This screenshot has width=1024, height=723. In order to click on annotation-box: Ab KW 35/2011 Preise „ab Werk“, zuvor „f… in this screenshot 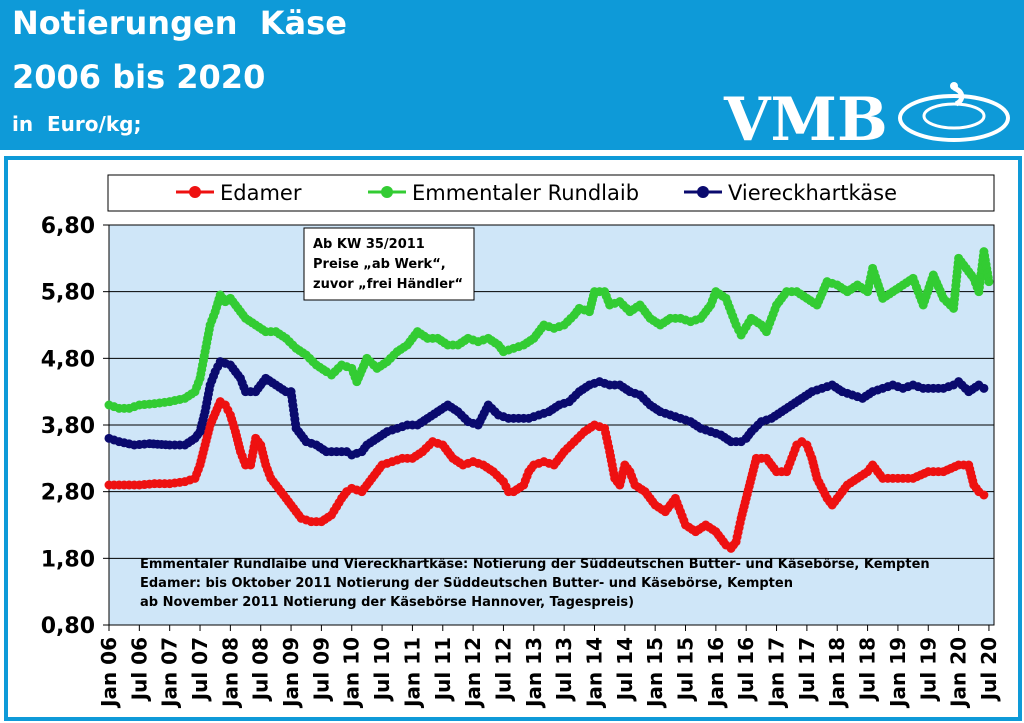, I will do `click(389, 264)`.